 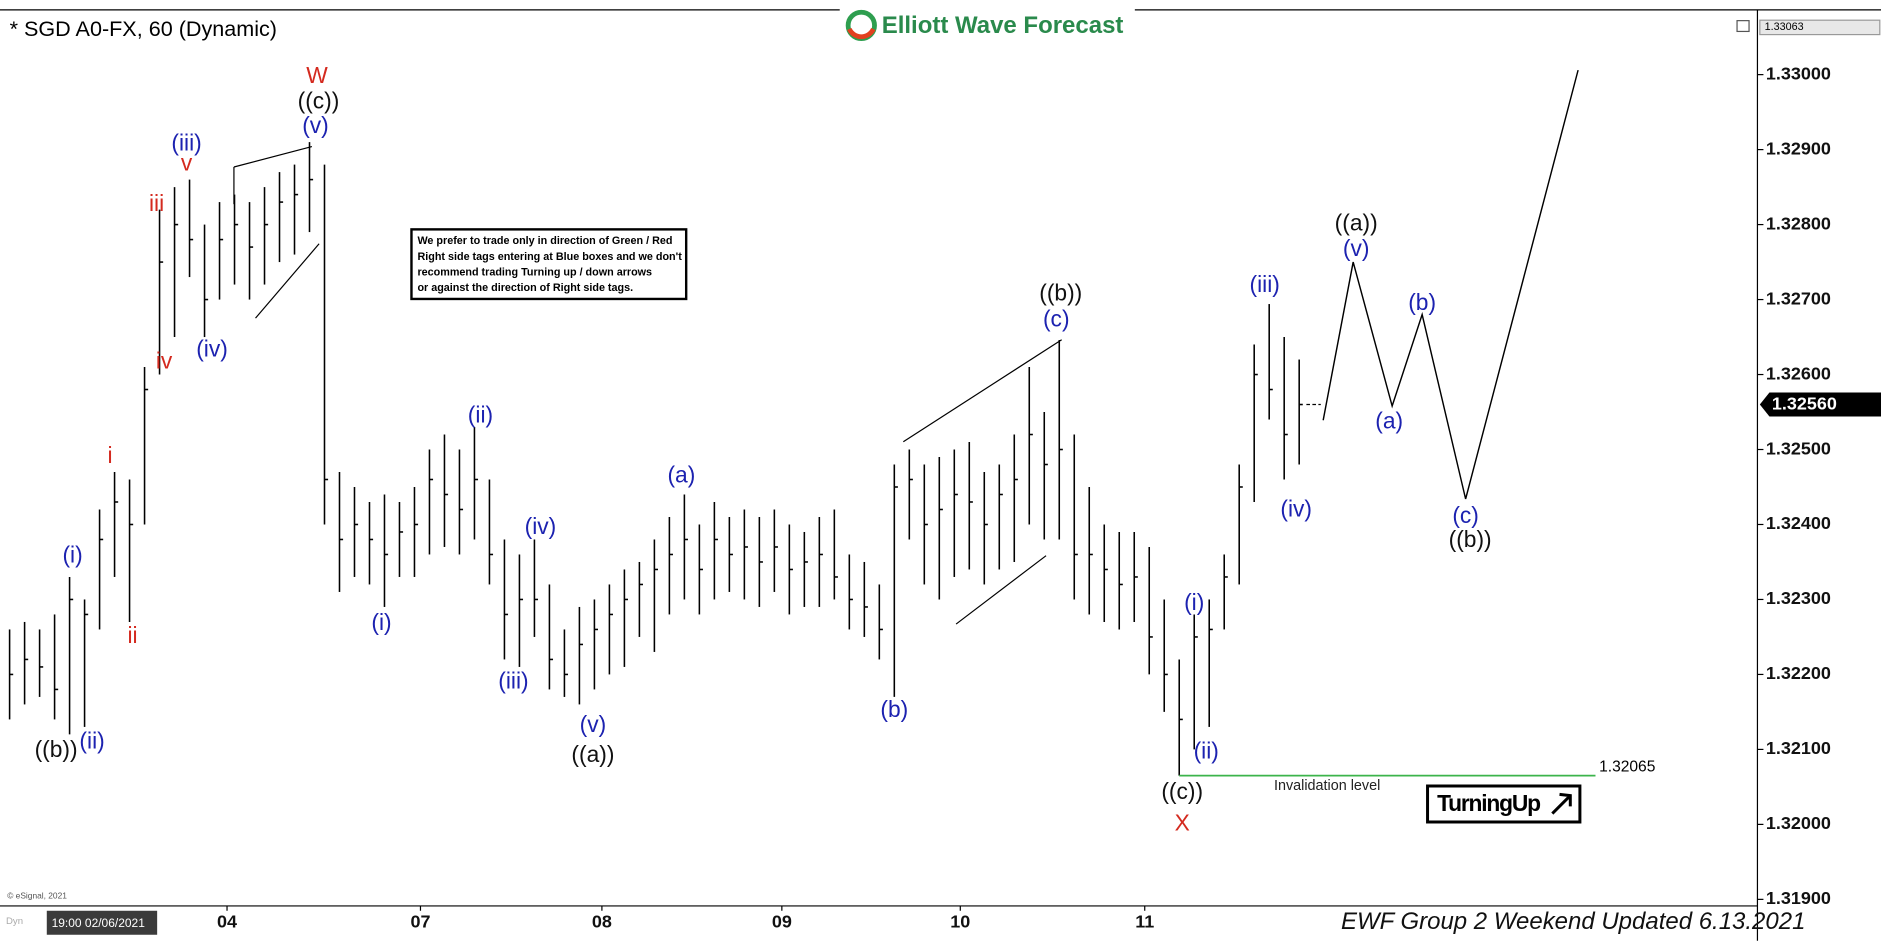 I want to click on cursor-prefix: Dyn, so click(x=14, y=921).